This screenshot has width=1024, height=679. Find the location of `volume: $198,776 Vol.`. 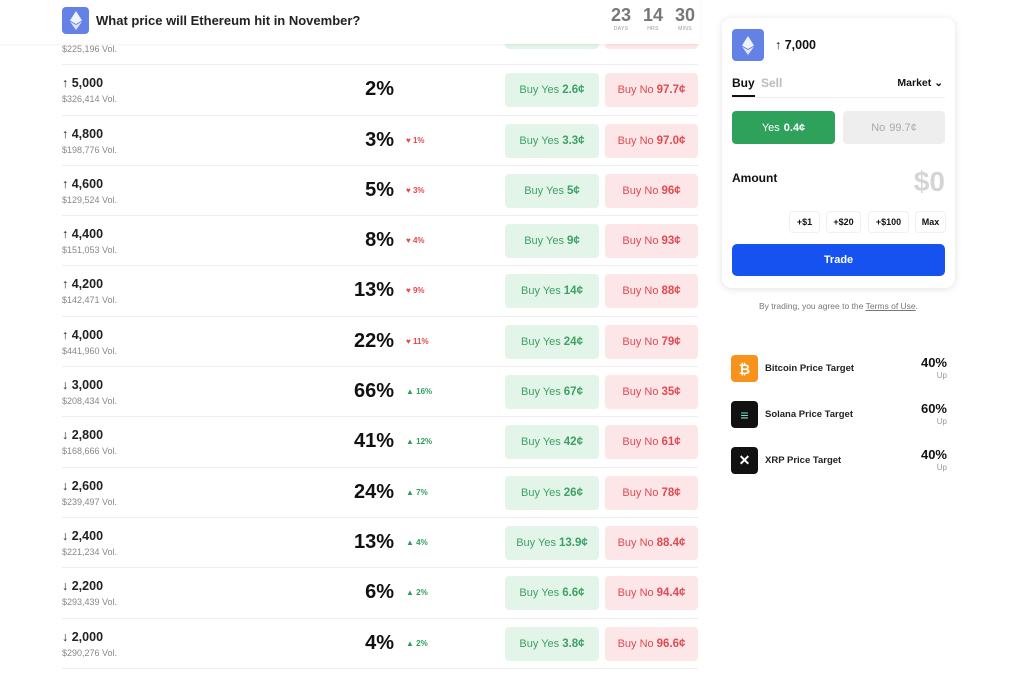

volume: $198,776 Vol. is located at coordinates (90, 149).